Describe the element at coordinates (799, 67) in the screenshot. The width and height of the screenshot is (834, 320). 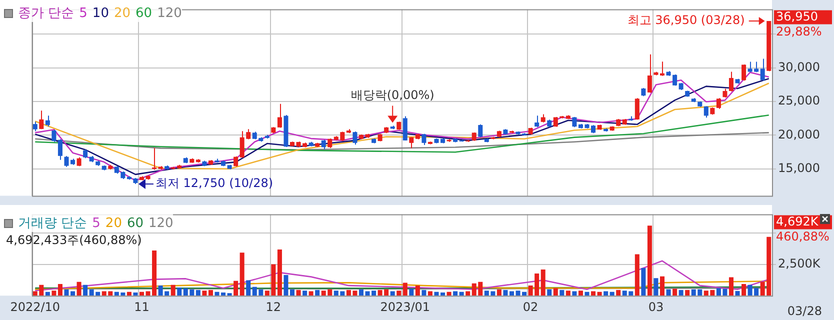
I see `y-tick-label: 30,000` at that location.